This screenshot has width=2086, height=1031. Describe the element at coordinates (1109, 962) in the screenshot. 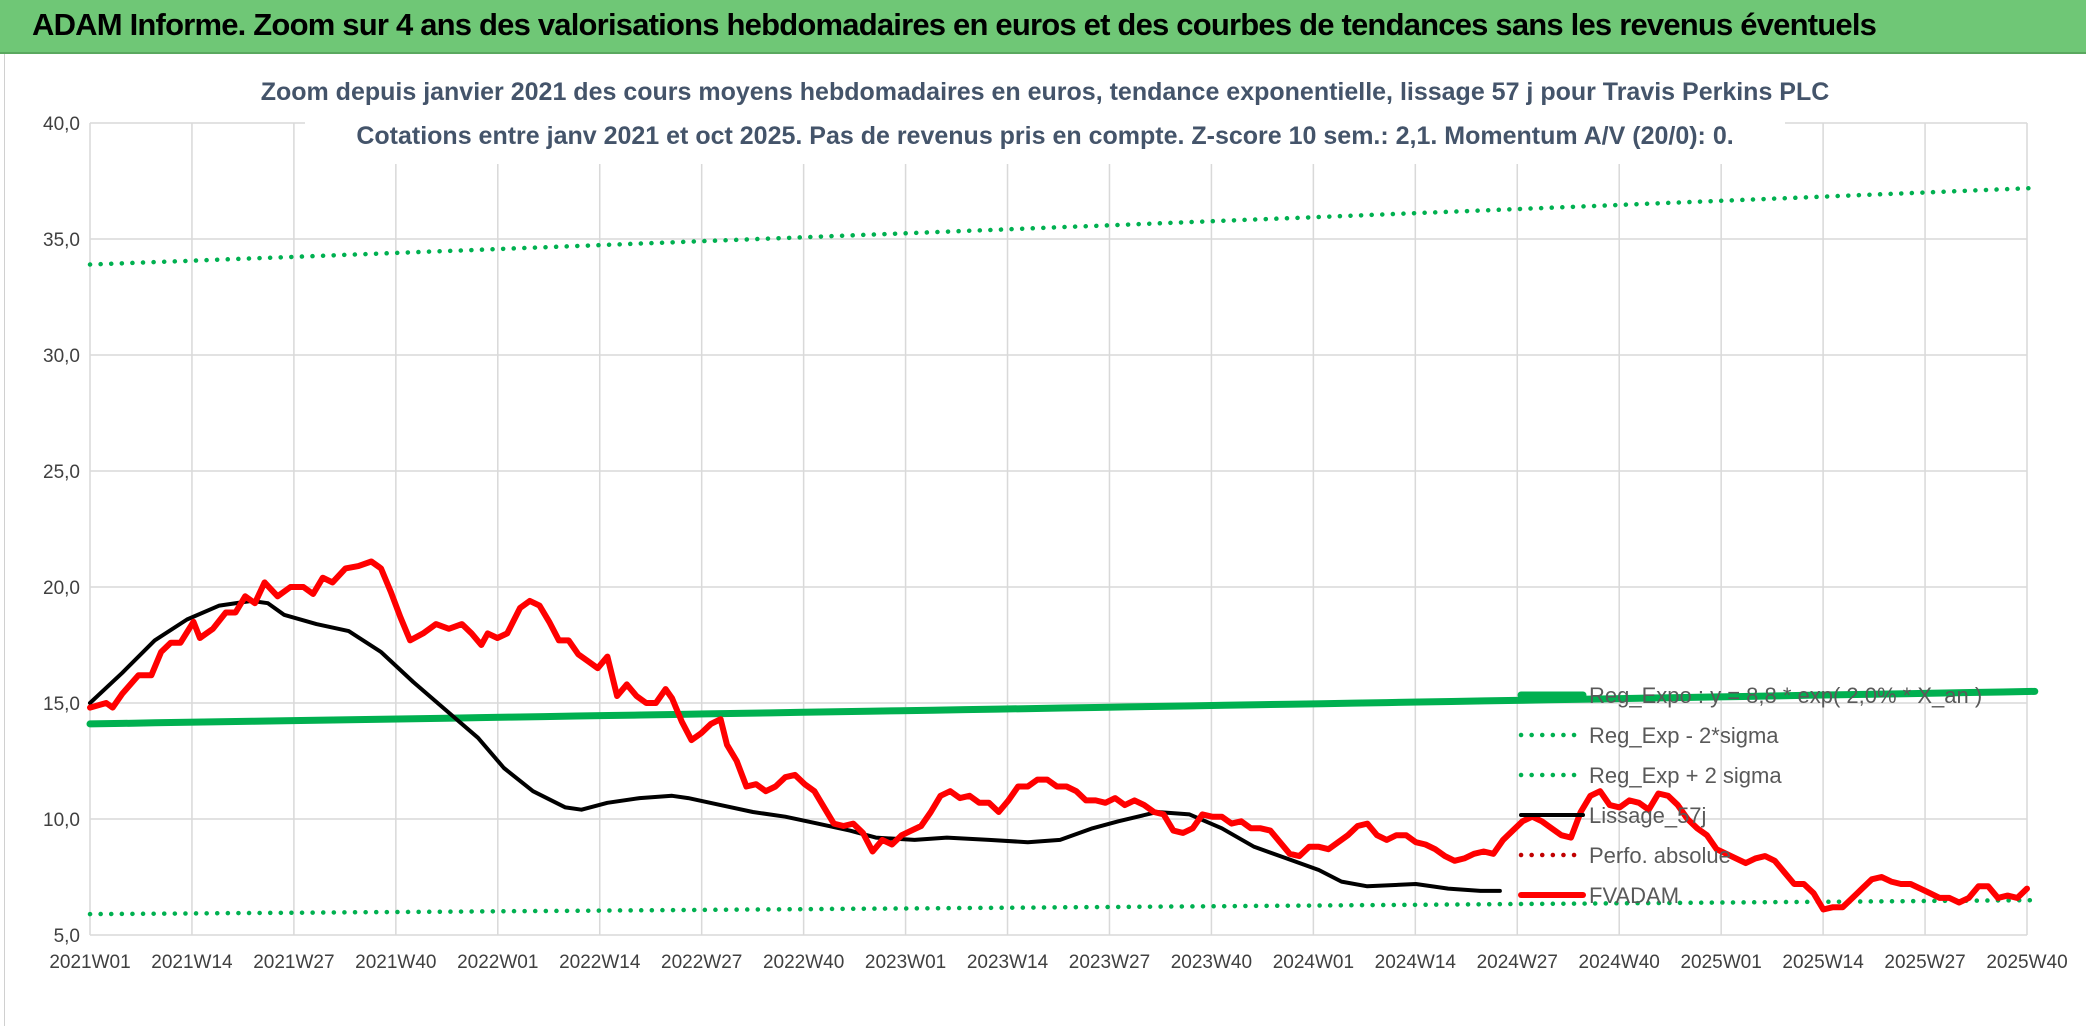

I see `x-tick-label: 2023W27` at that location.